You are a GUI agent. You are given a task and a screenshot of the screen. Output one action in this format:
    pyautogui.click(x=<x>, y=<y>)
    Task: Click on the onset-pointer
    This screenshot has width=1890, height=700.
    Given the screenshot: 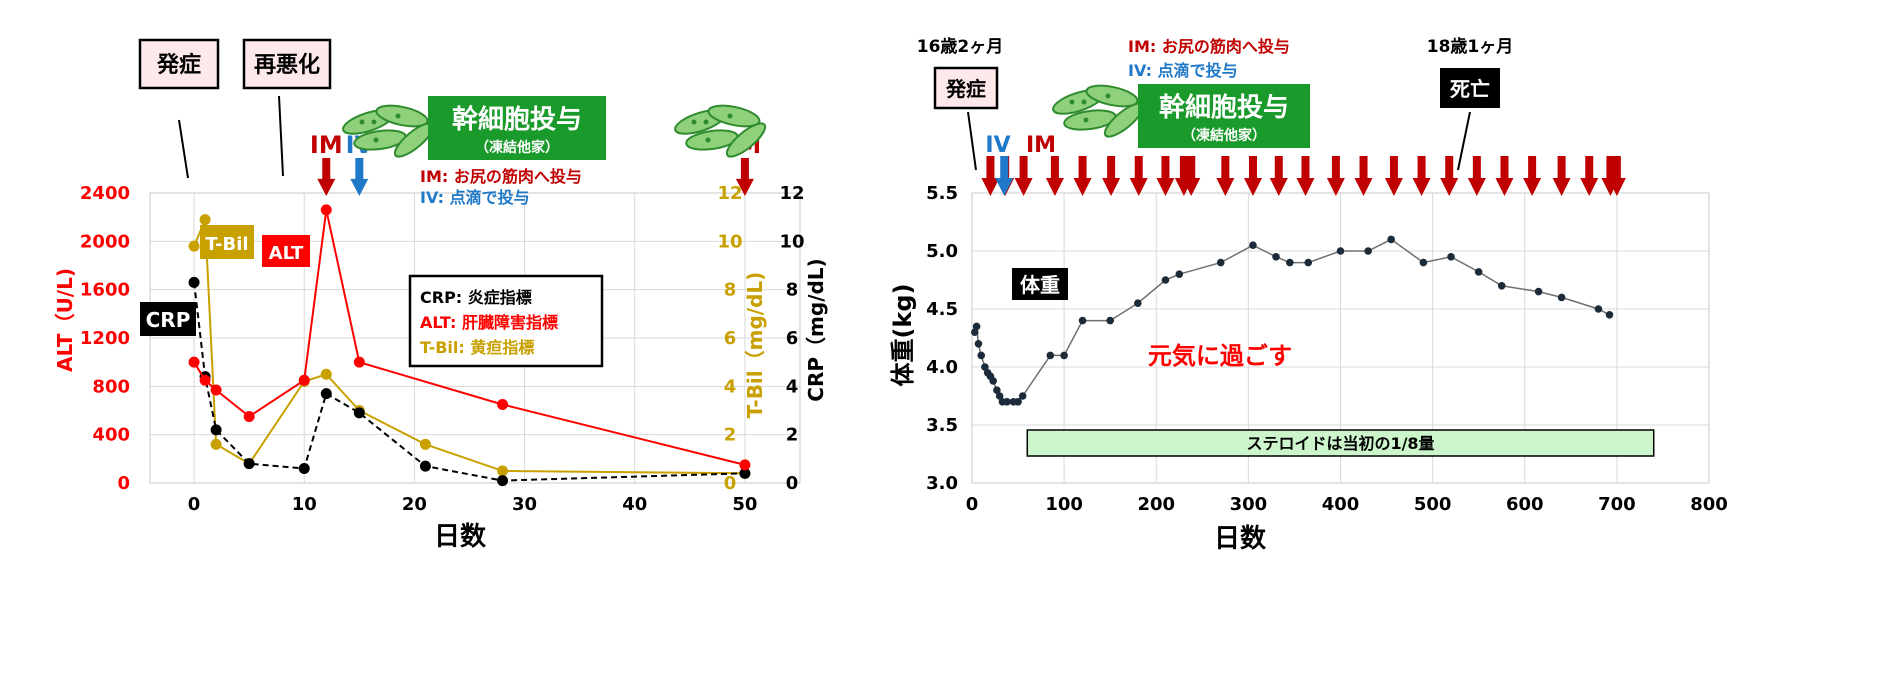 What is the action you would take?
    pyautogui.click(x=183, y=149)
    